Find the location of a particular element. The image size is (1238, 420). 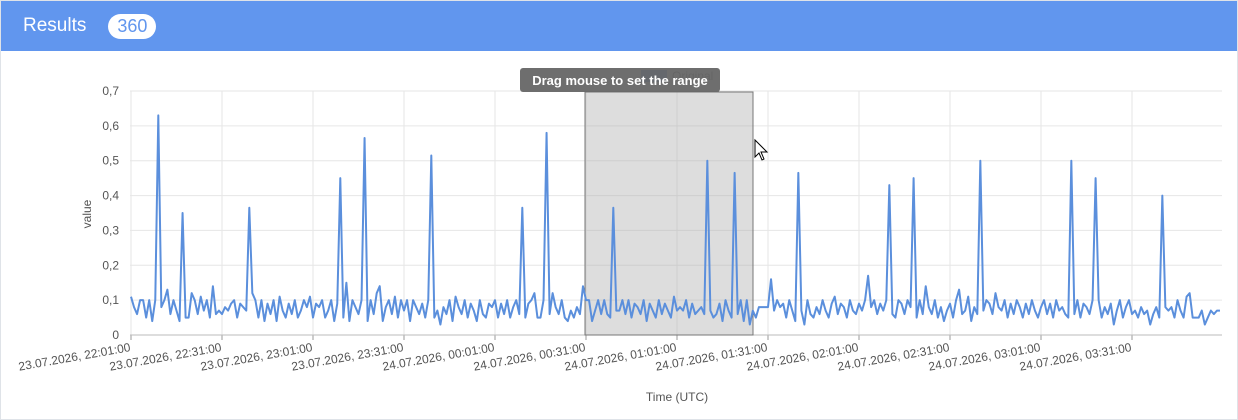

y-tick-label: 0 is located at coordinates (115, 335).